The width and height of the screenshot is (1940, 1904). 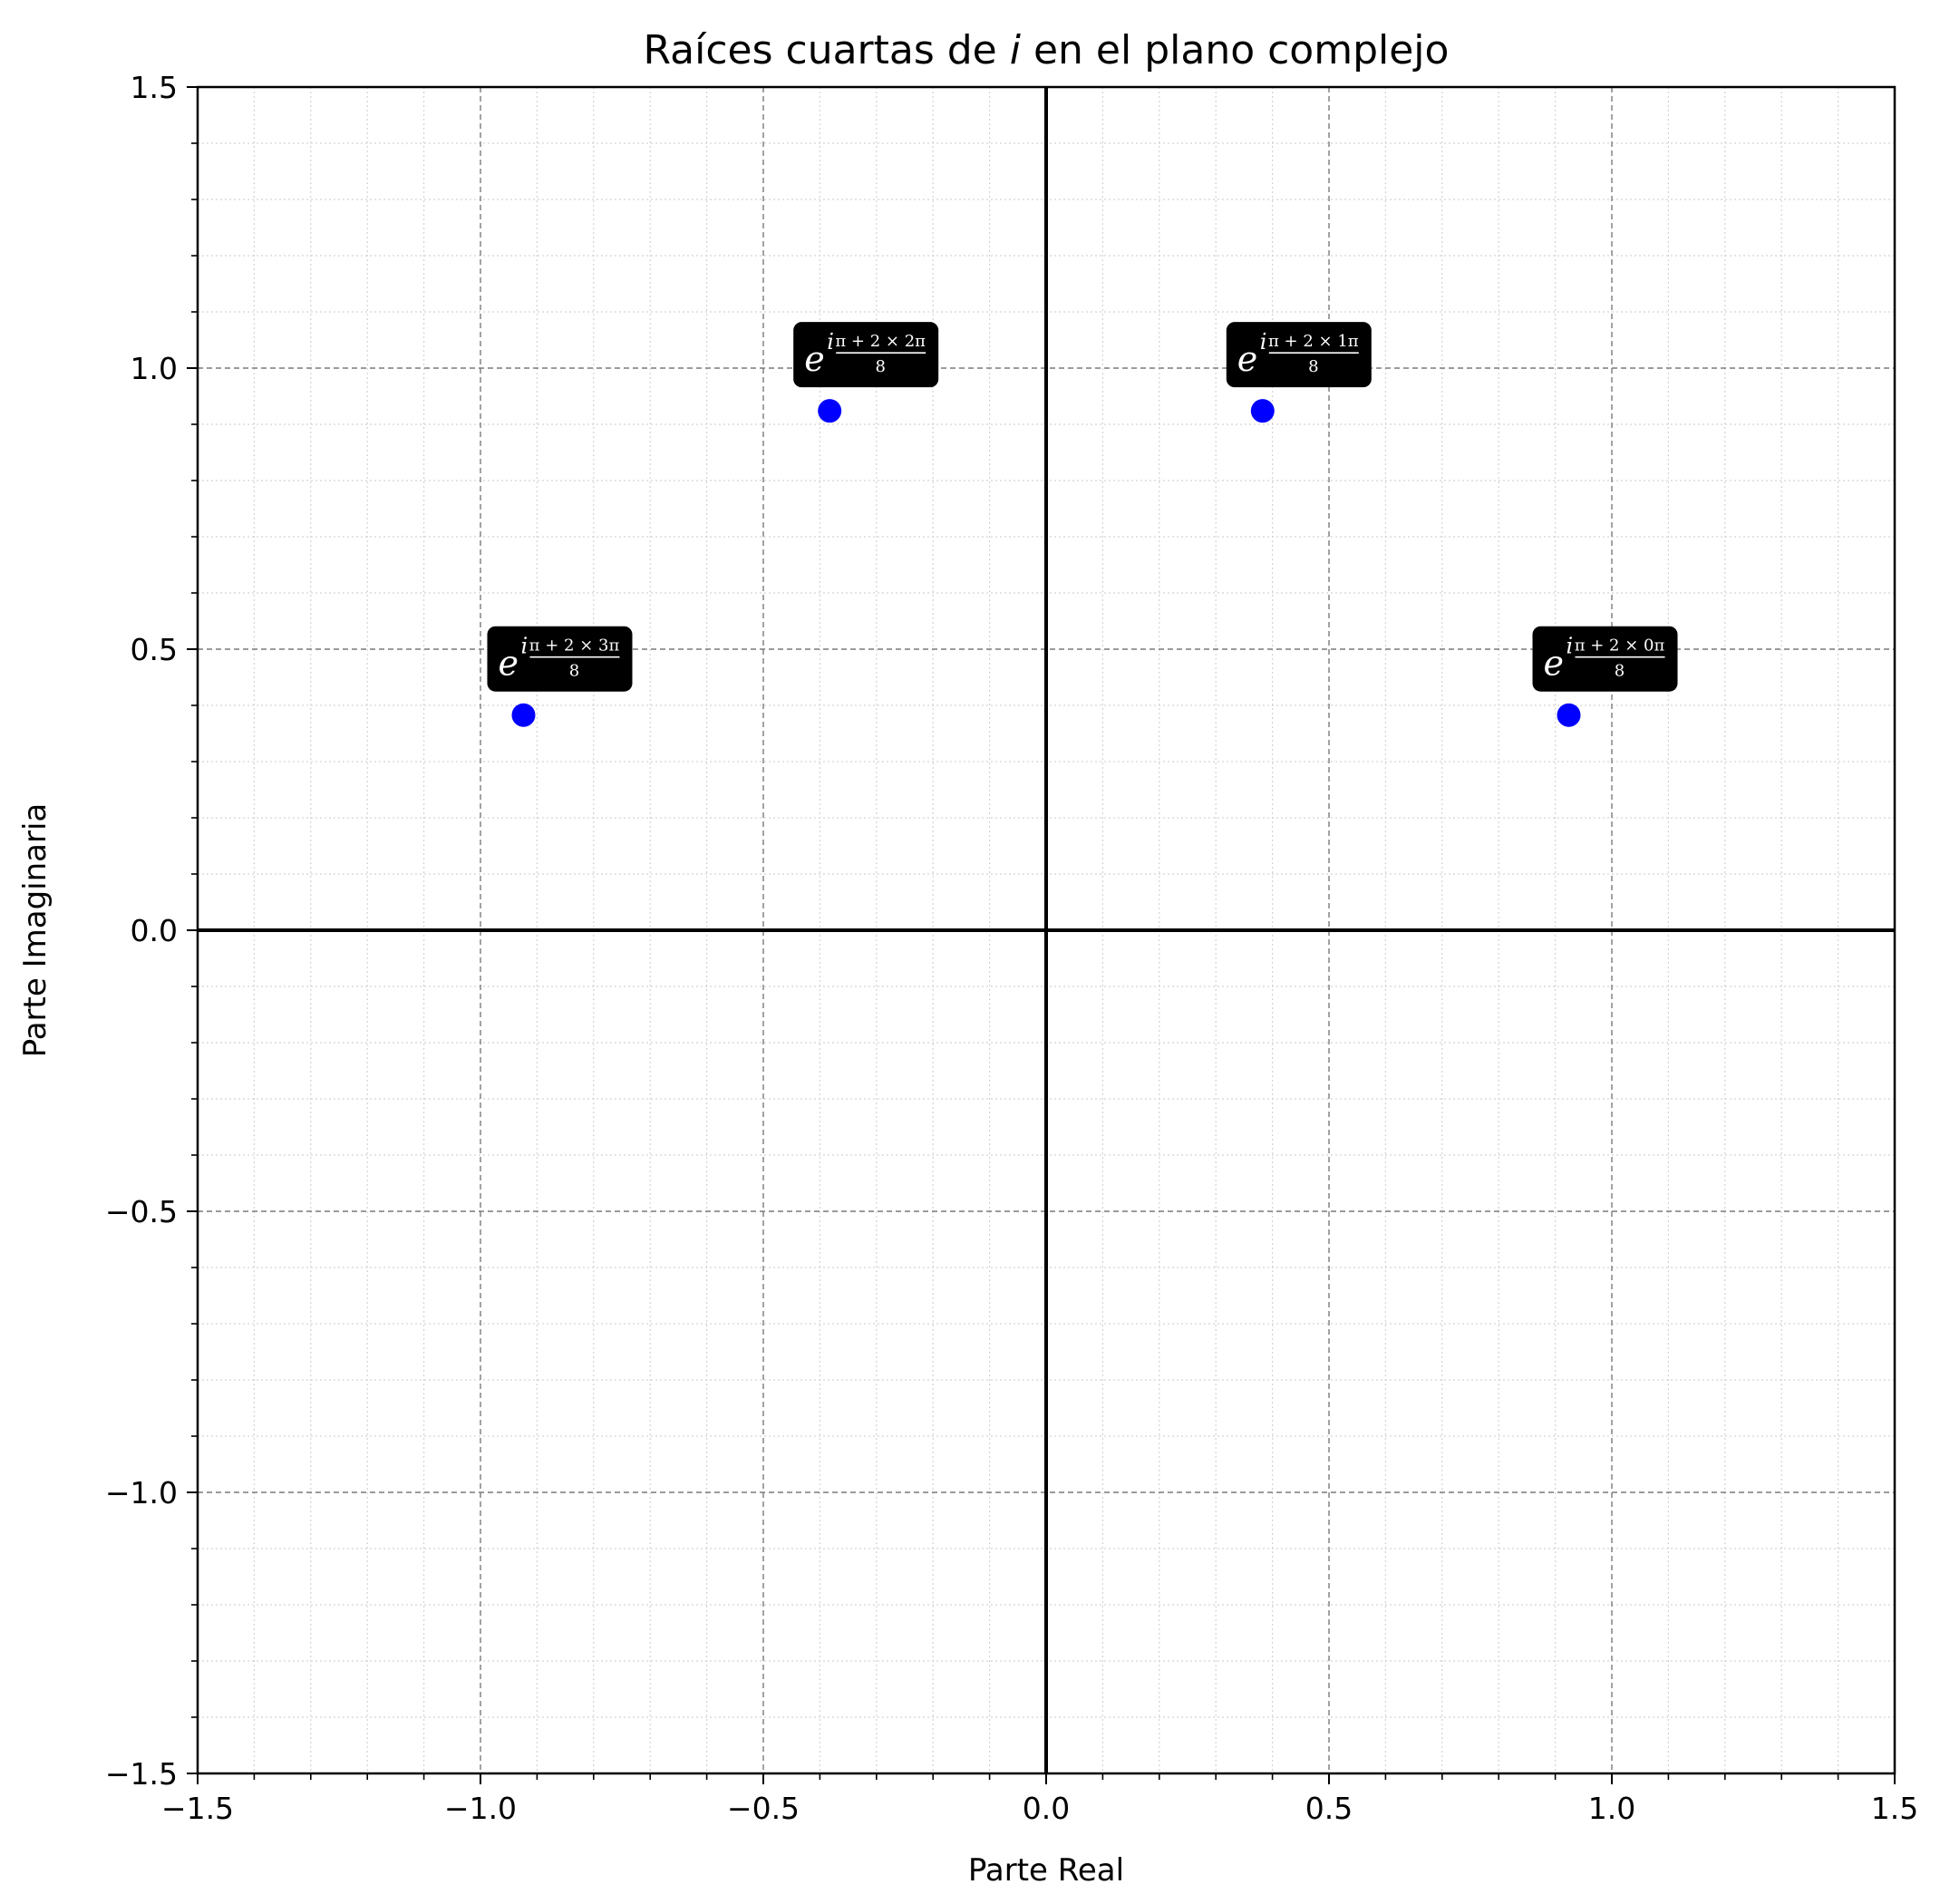 I want to click on y-tick-label: −1.0, so click(x=141, y=1493).